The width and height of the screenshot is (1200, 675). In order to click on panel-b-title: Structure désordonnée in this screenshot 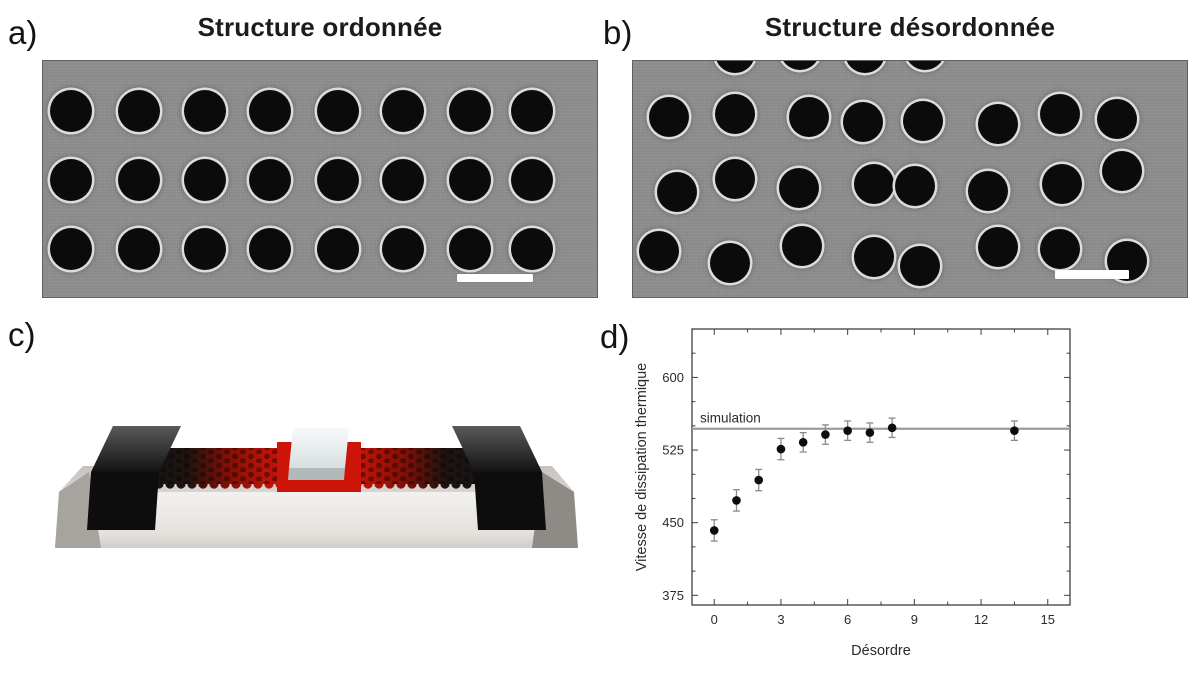, I will do `click(910, 27)`.